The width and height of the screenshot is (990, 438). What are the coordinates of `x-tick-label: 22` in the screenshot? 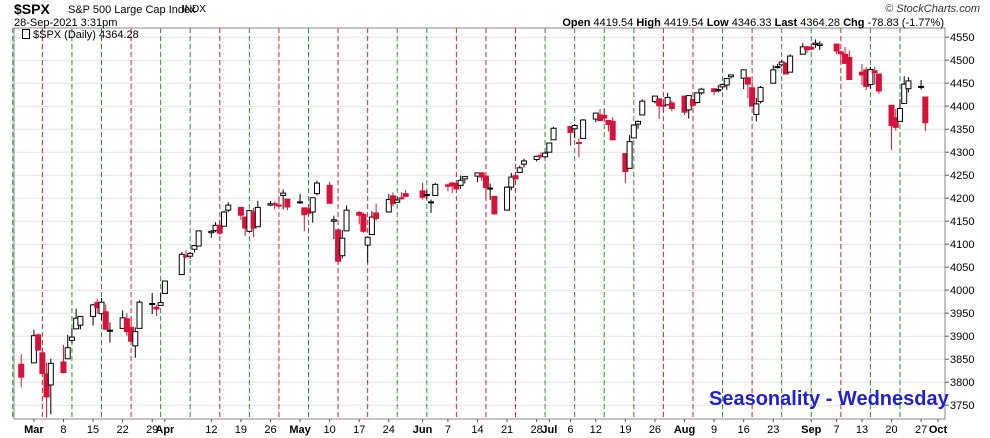 It's located at (122, 430).